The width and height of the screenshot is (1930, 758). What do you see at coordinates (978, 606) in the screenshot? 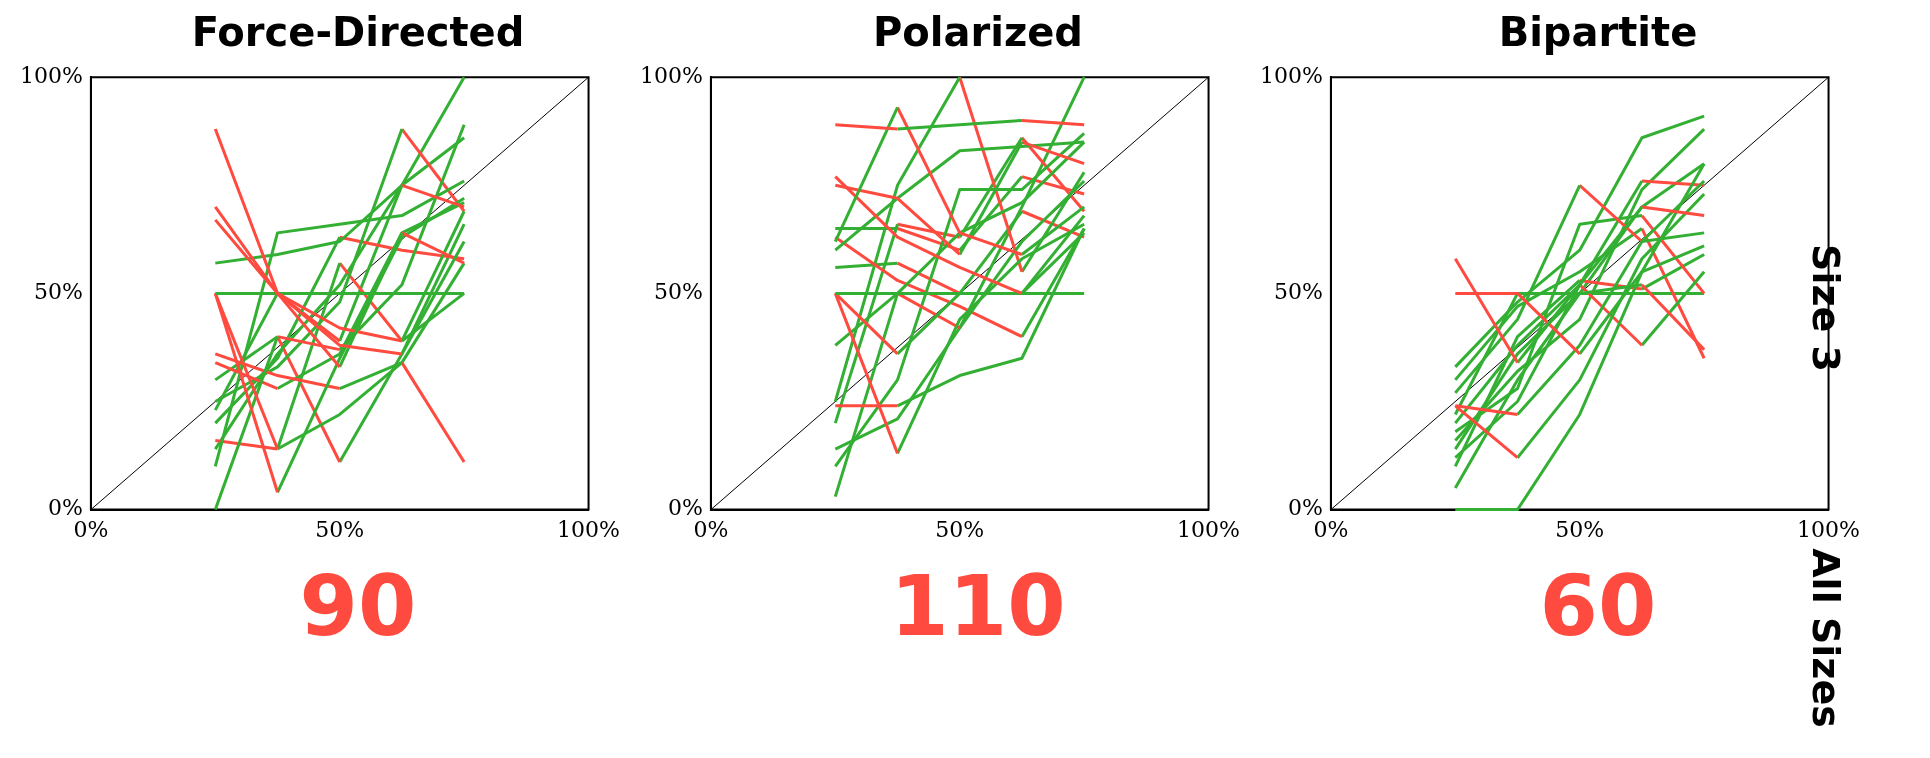
I see `text: 110` at bounding box center [978, 606].